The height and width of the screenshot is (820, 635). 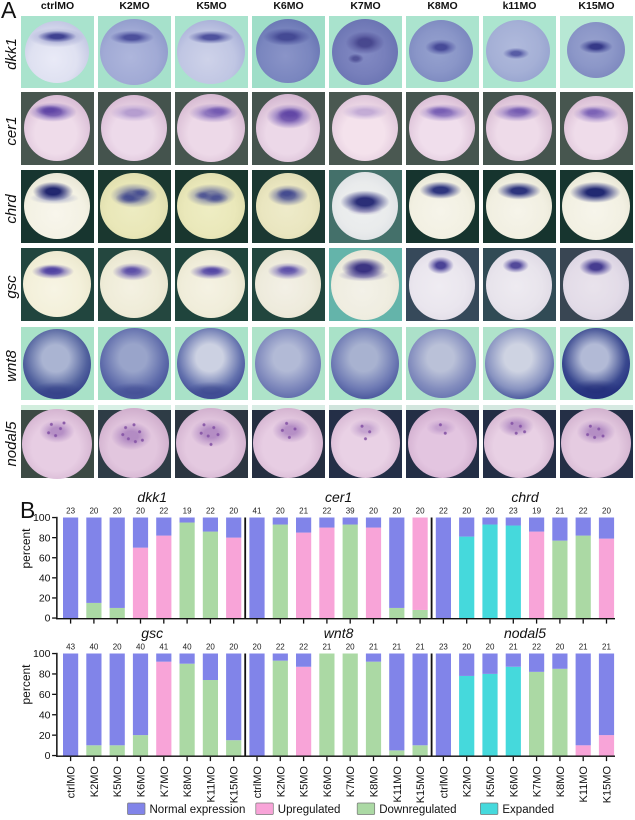 What do you see at coordinates (309, 810) in the screenshot?
I see `svg-text: Upregulated` at bounding box center [309, 810].